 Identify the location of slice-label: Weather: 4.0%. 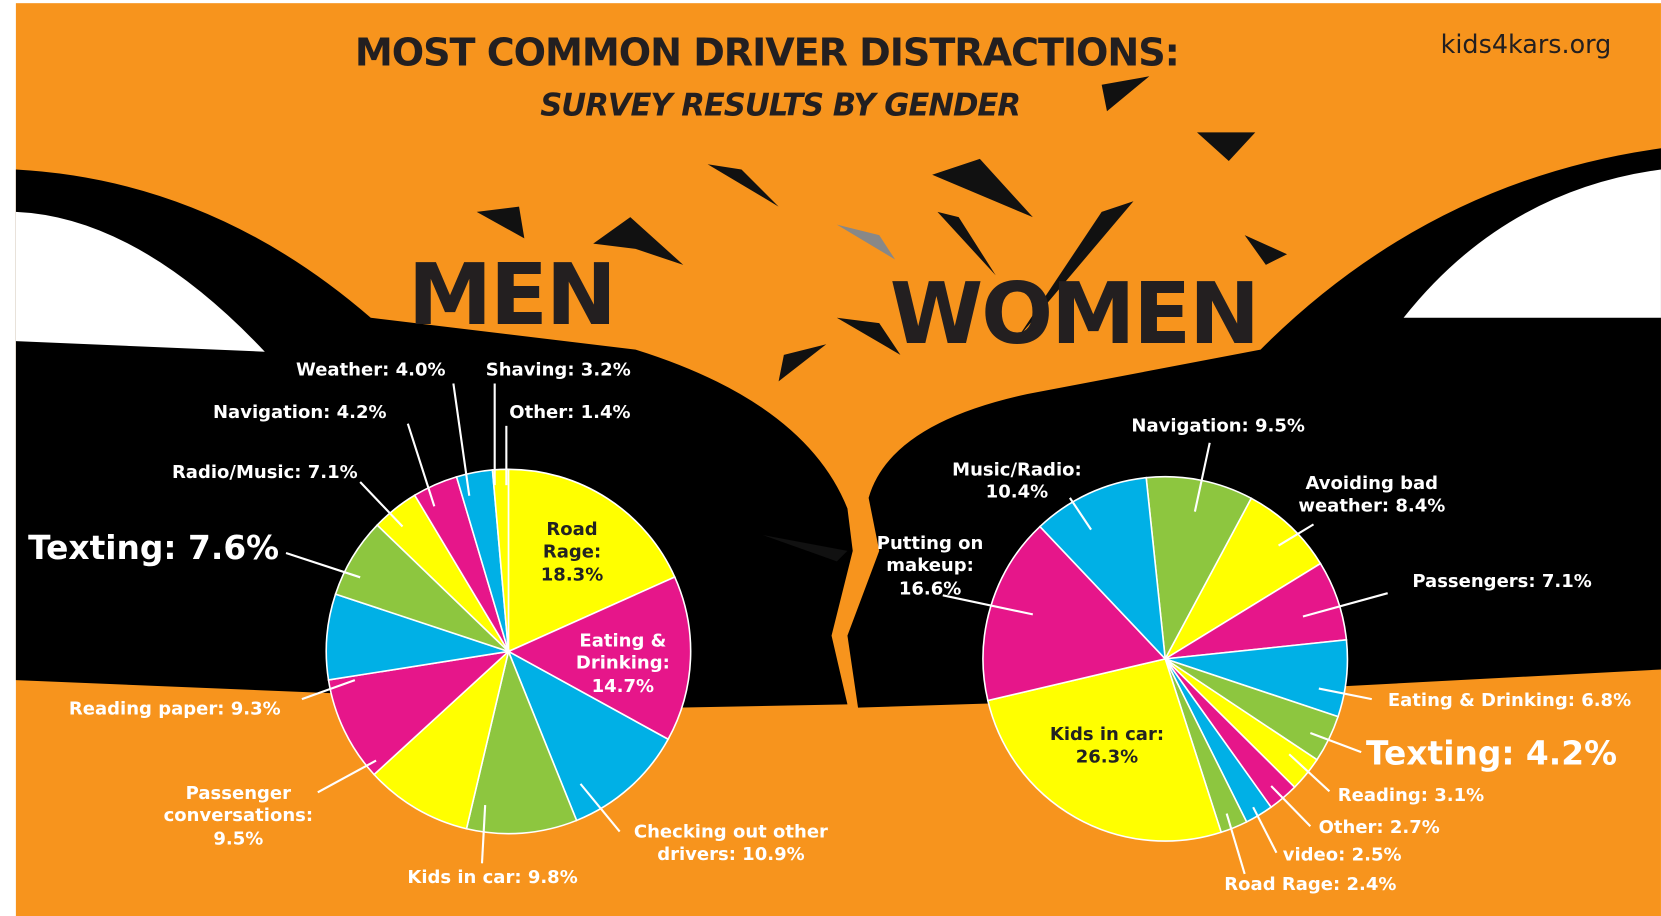
(370, 370).